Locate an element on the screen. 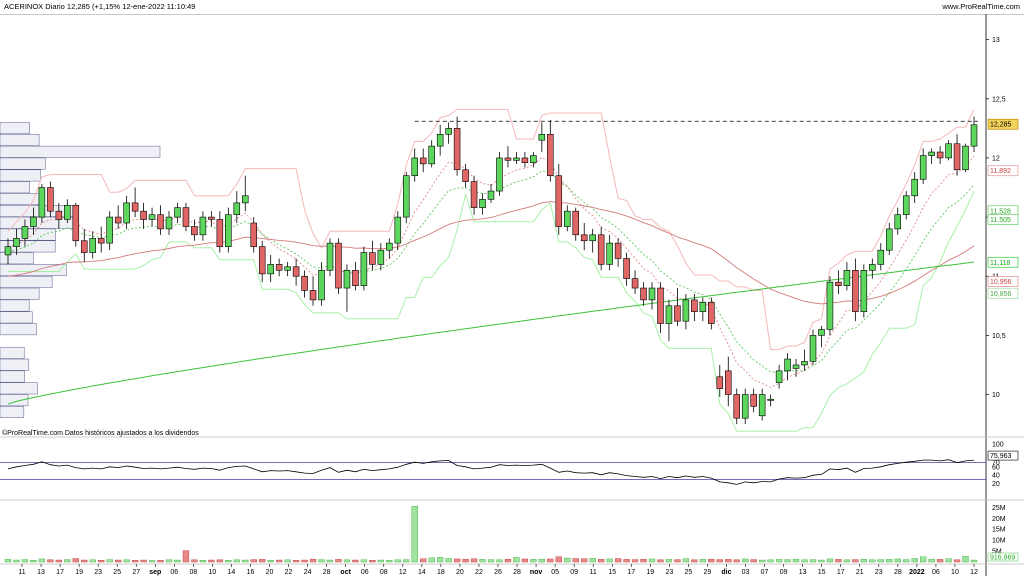  date-axis-label: 06 is located at coordinates (365, 572).